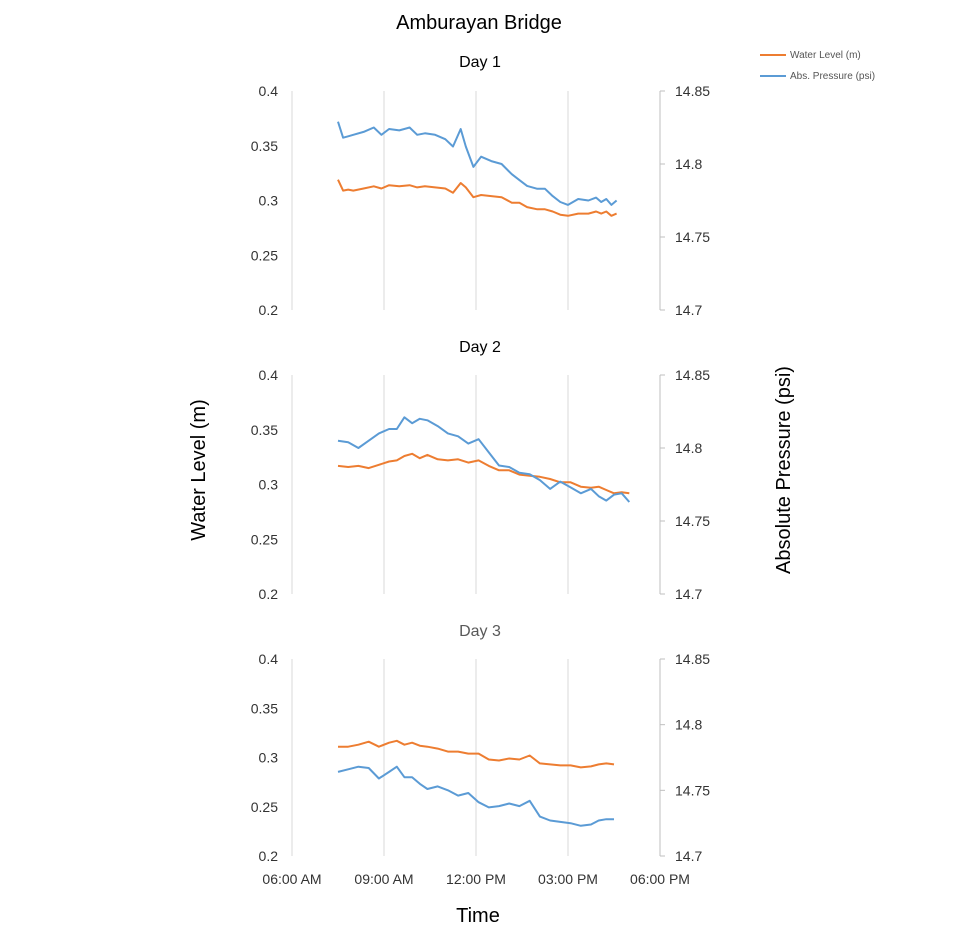 This screenshot has width=960, height=945. I want to click on panel-day-1: 0.4 0.35 0.3 0.25 0.2 14.85 14.8 14.75 14.7, so click(480, 200).